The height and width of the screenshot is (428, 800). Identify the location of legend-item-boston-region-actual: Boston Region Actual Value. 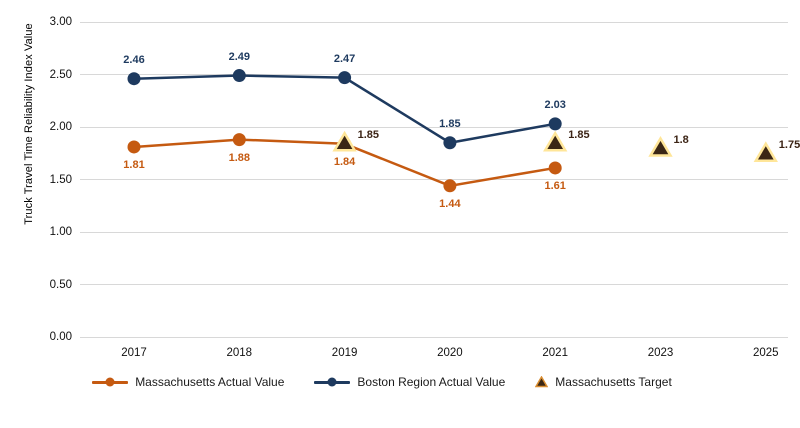
(409, 382).